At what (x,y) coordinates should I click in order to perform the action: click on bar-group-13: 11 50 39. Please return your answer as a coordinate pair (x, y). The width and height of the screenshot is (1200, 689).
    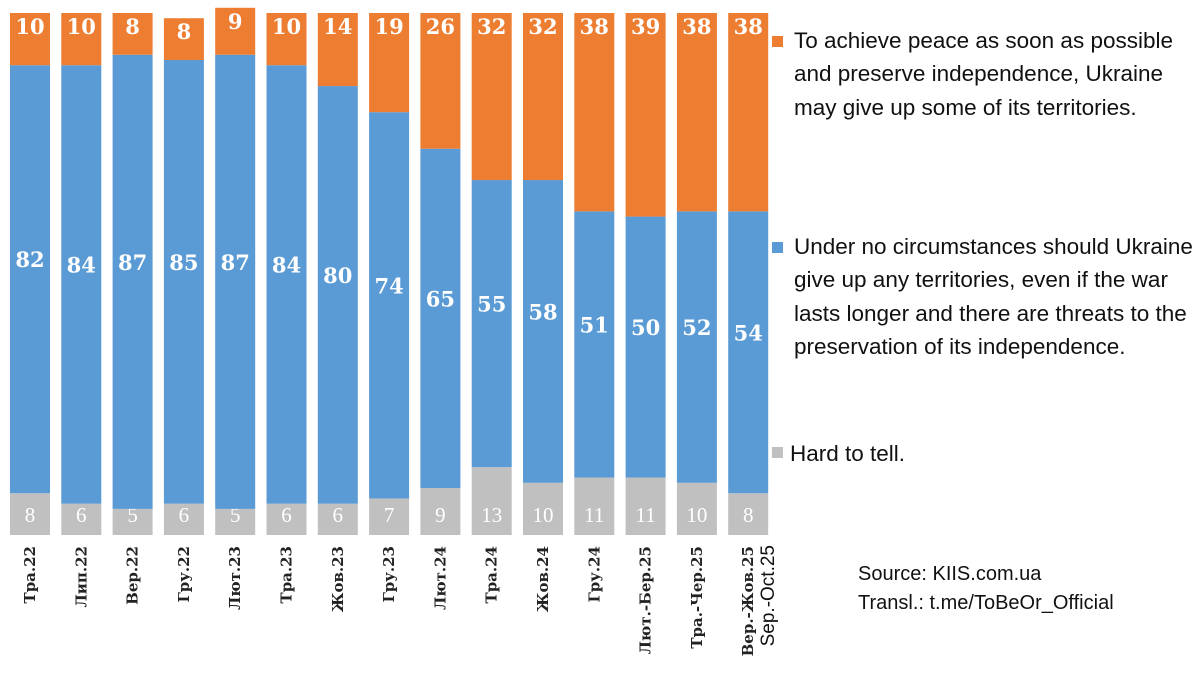
    Looking at the image, I should click on (645, 274).